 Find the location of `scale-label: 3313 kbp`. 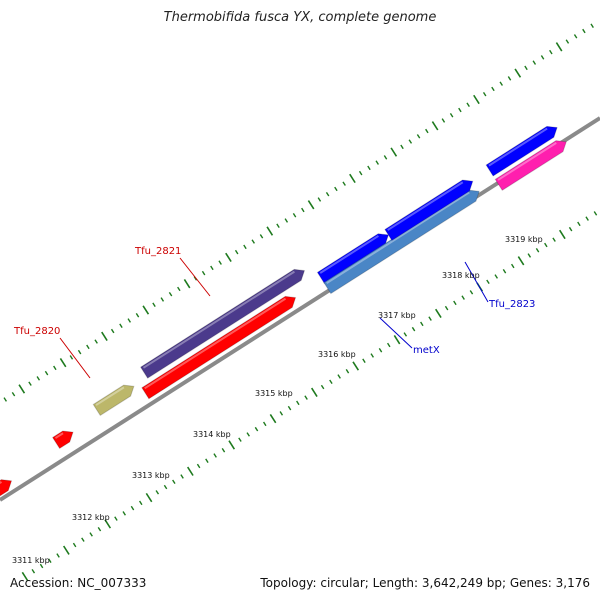

scale-label: 3313 kbp is located at coordinates (151, 475).